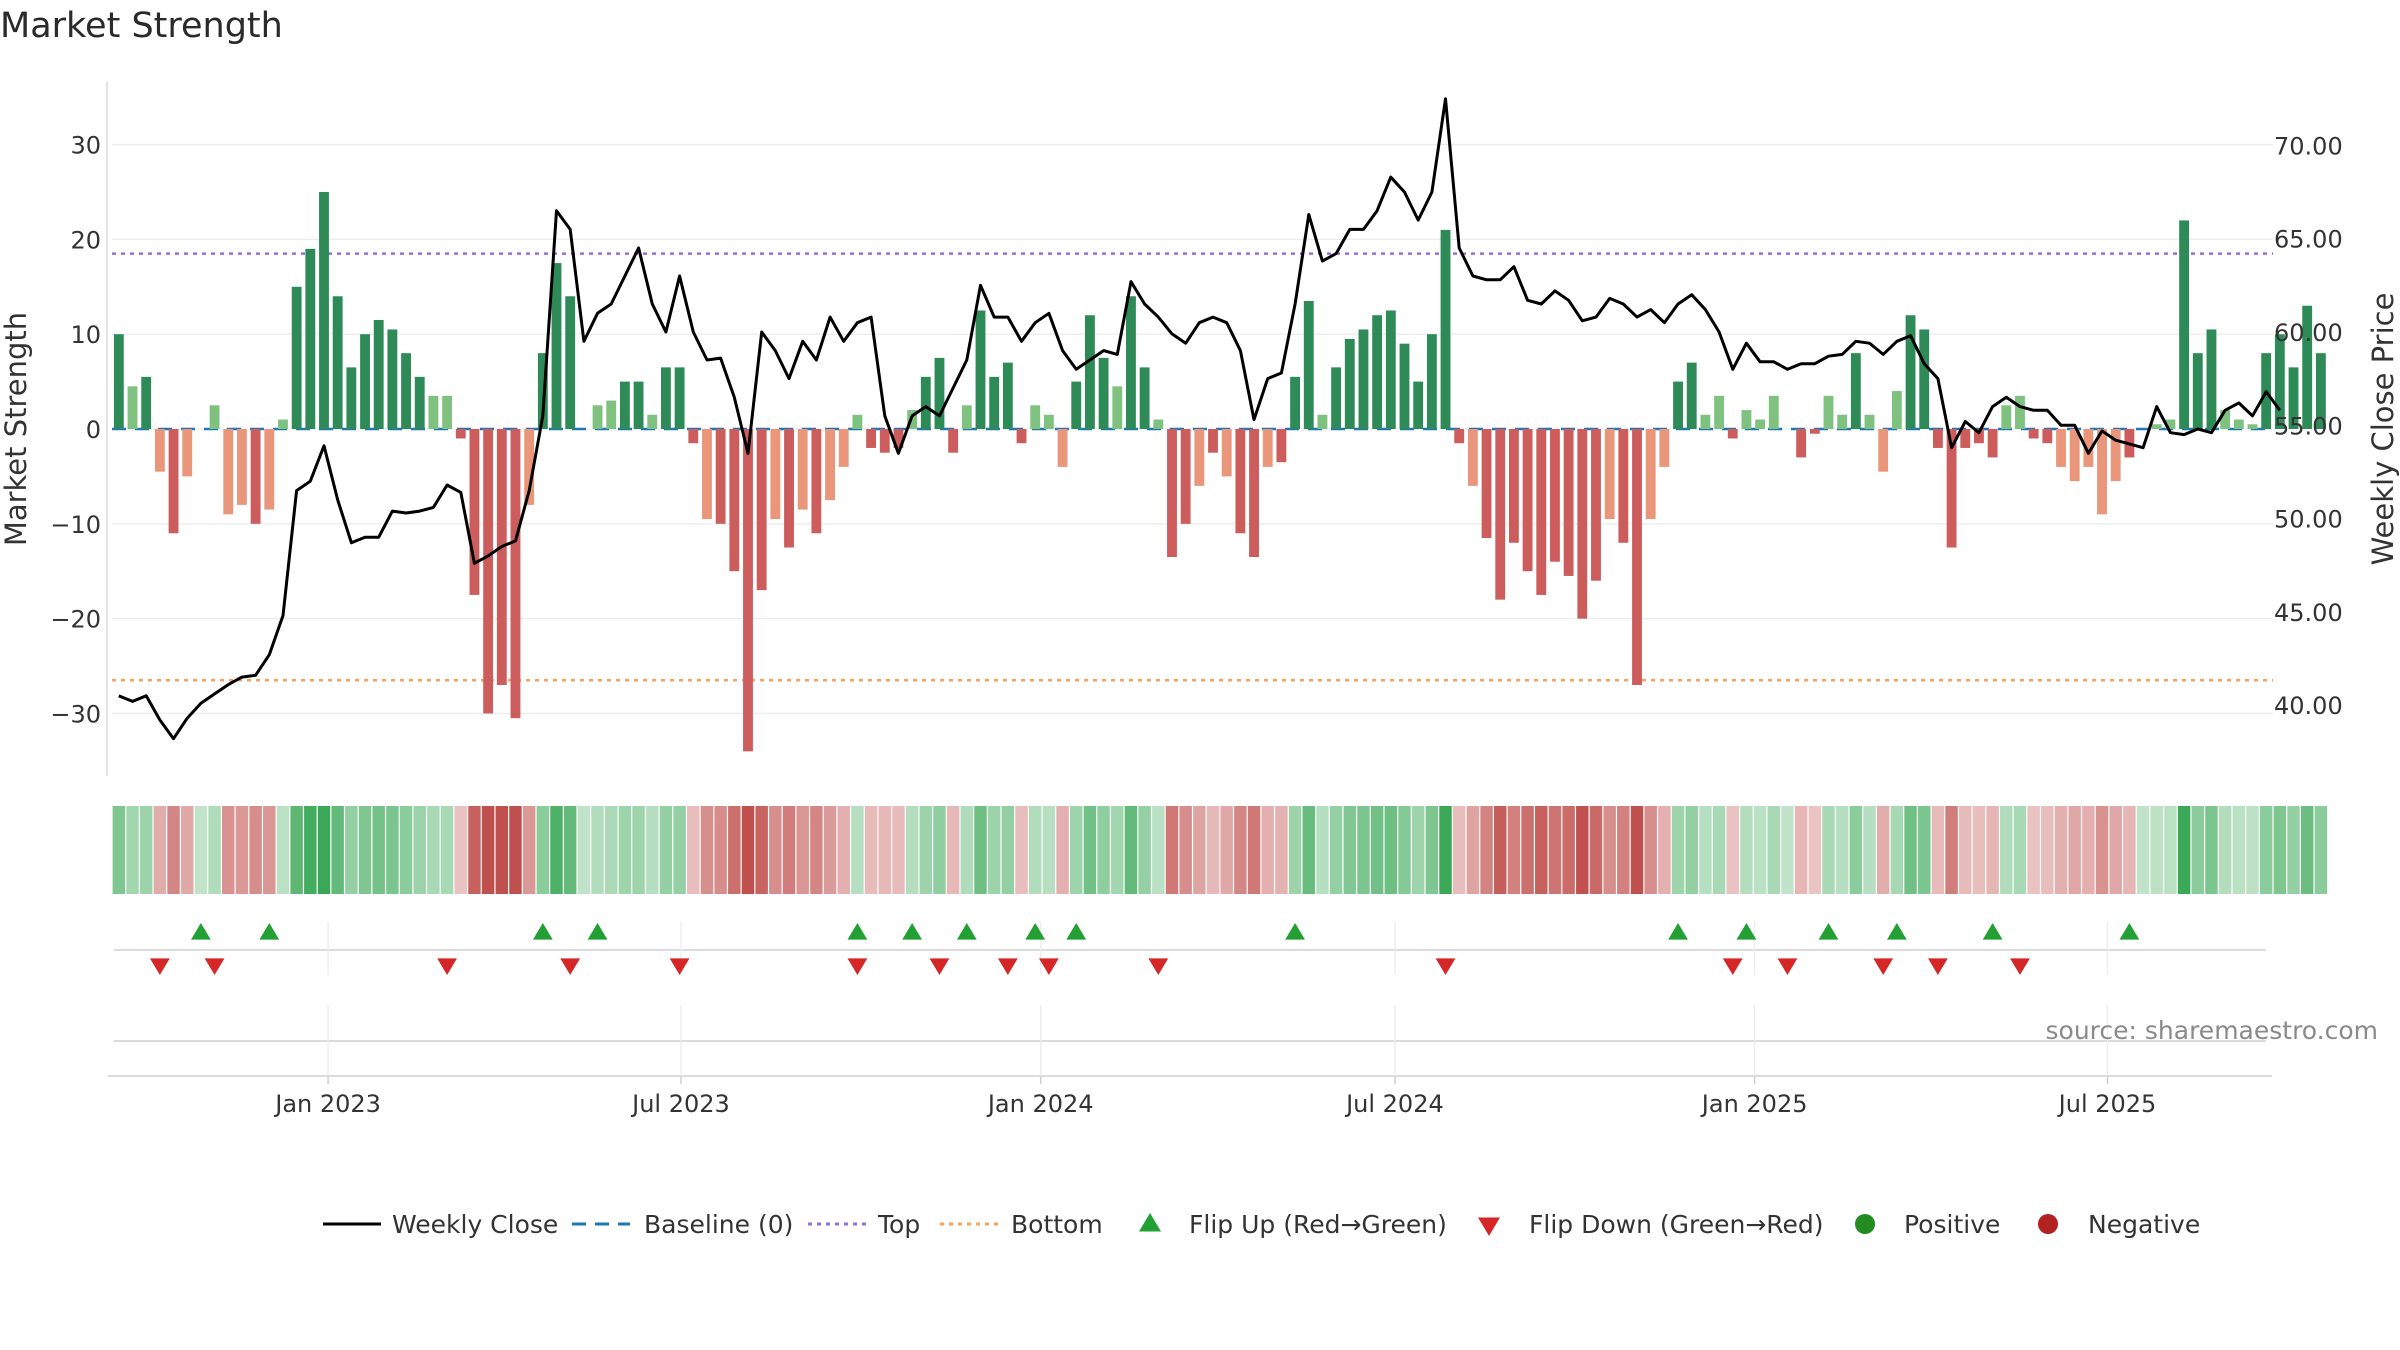  I want to click on x-tick-label: Jan 2024, so click(1040, 1104).